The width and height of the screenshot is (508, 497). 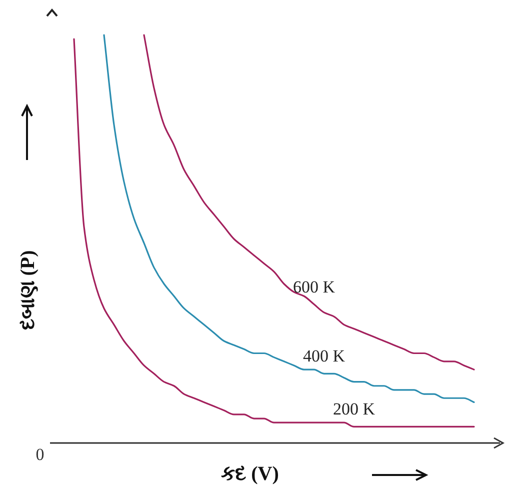 What do you see at coordinates (28, 290) in the screenshot?
I see `y-axis-title: દબાણ (P)` at bounding box center [28, 290].